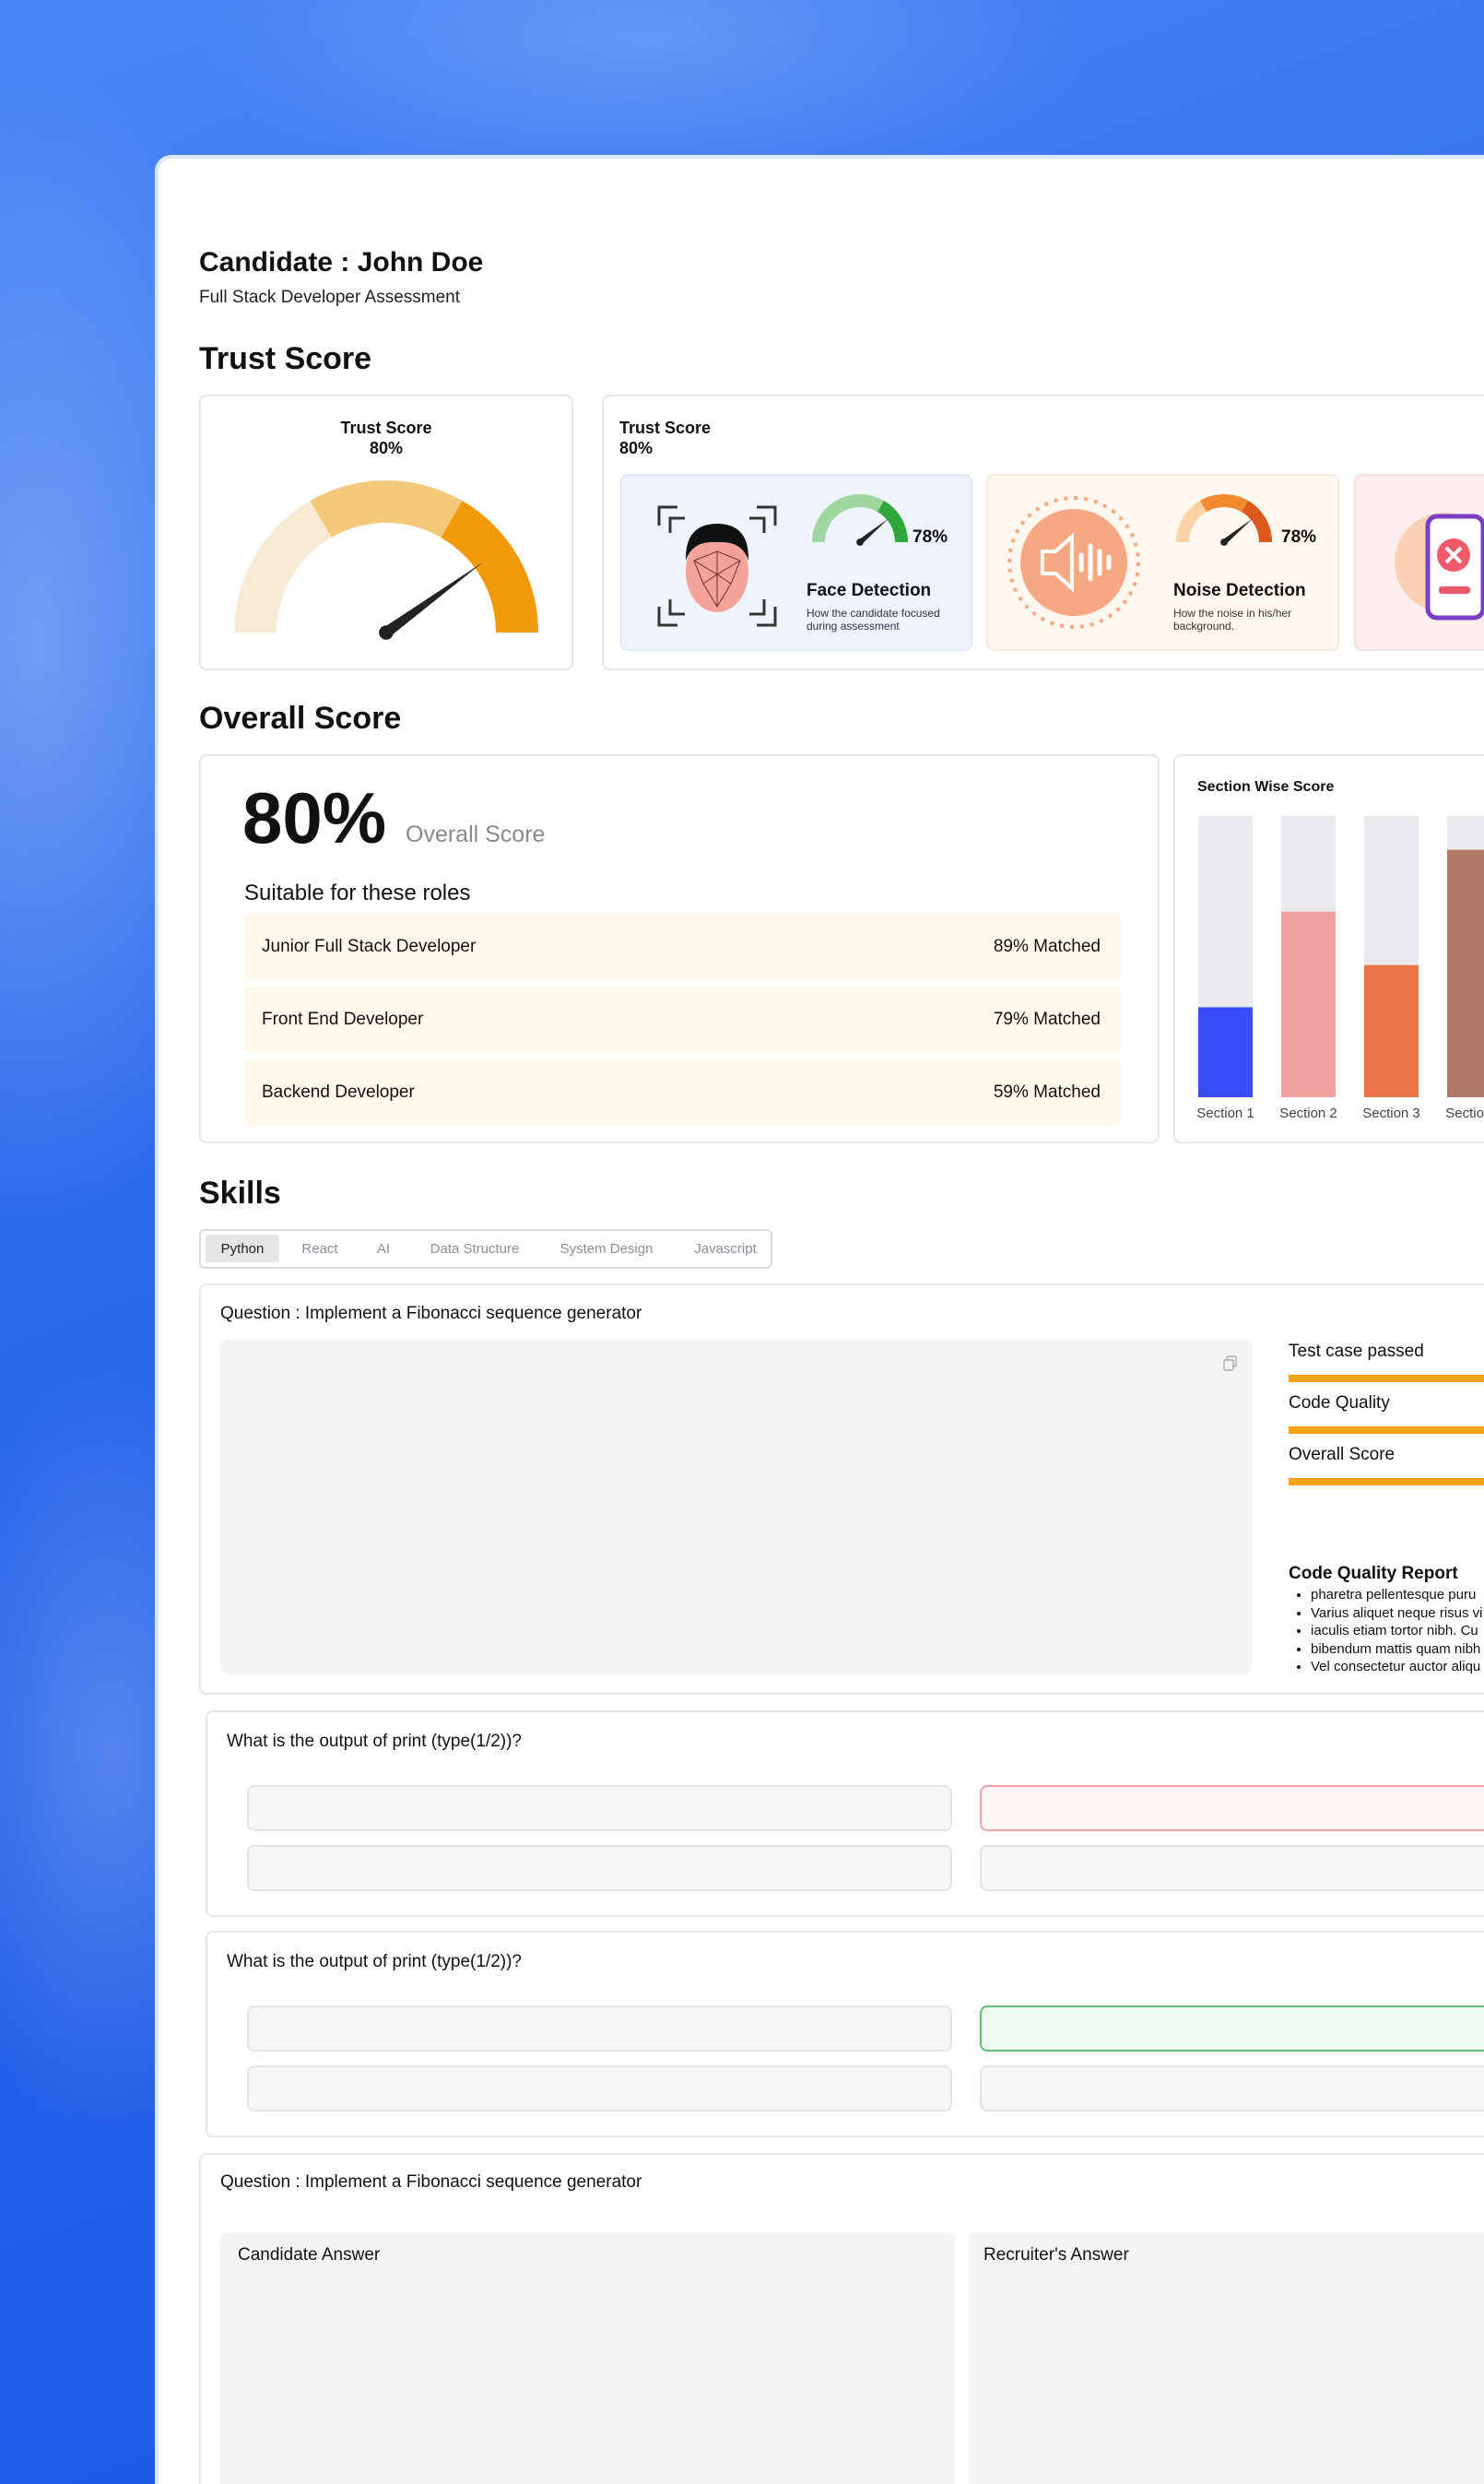 The height and width of the screenshot is (2484, 1484). Describe the element at coordinates (1230, 1363) in the screenshot. I see `copy-icon` at that location.